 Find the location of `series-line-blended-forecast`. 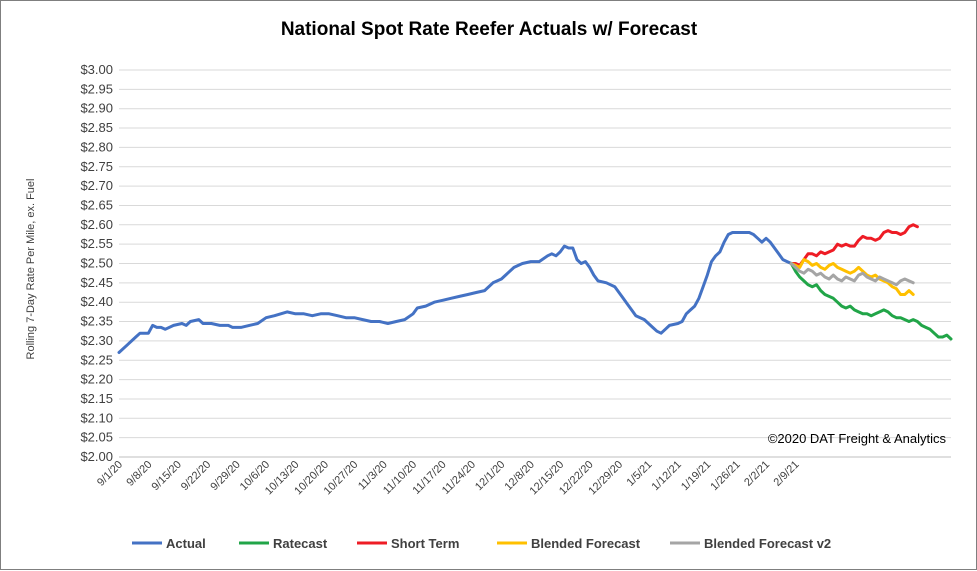

series-line-blended-forecast is located at coordinates (852, 277).